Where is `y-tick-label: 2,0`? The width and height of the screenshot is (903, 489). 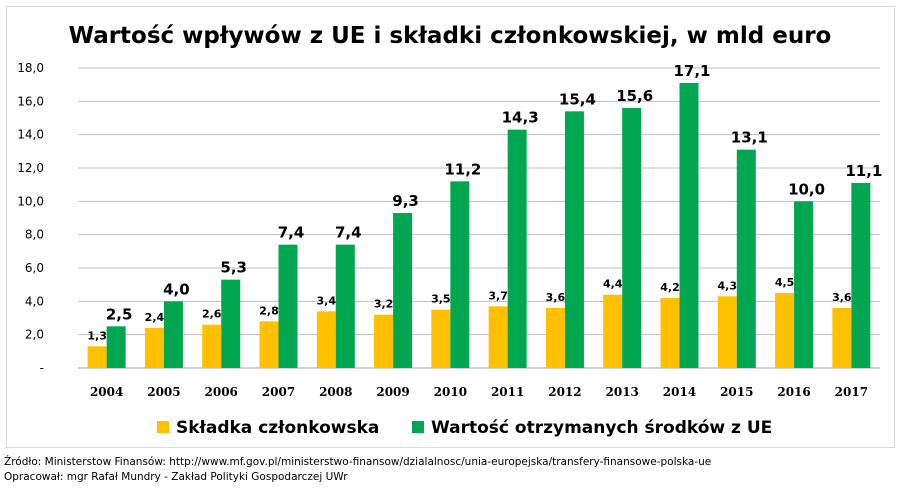
y-tick-label: 2,0 is located at coordinates (34, 335).